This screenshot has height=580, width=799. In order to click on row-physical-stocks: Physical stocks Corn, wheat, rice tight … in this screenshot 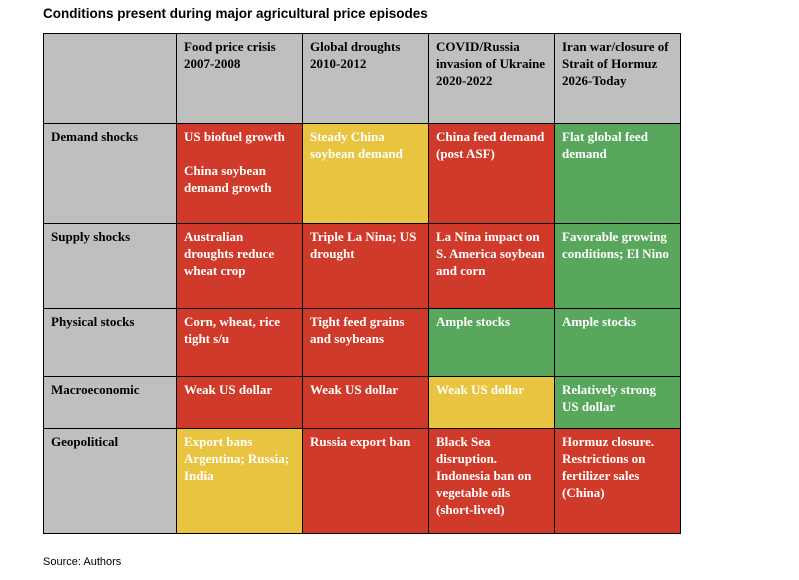, I will do `click(362, 342)`.